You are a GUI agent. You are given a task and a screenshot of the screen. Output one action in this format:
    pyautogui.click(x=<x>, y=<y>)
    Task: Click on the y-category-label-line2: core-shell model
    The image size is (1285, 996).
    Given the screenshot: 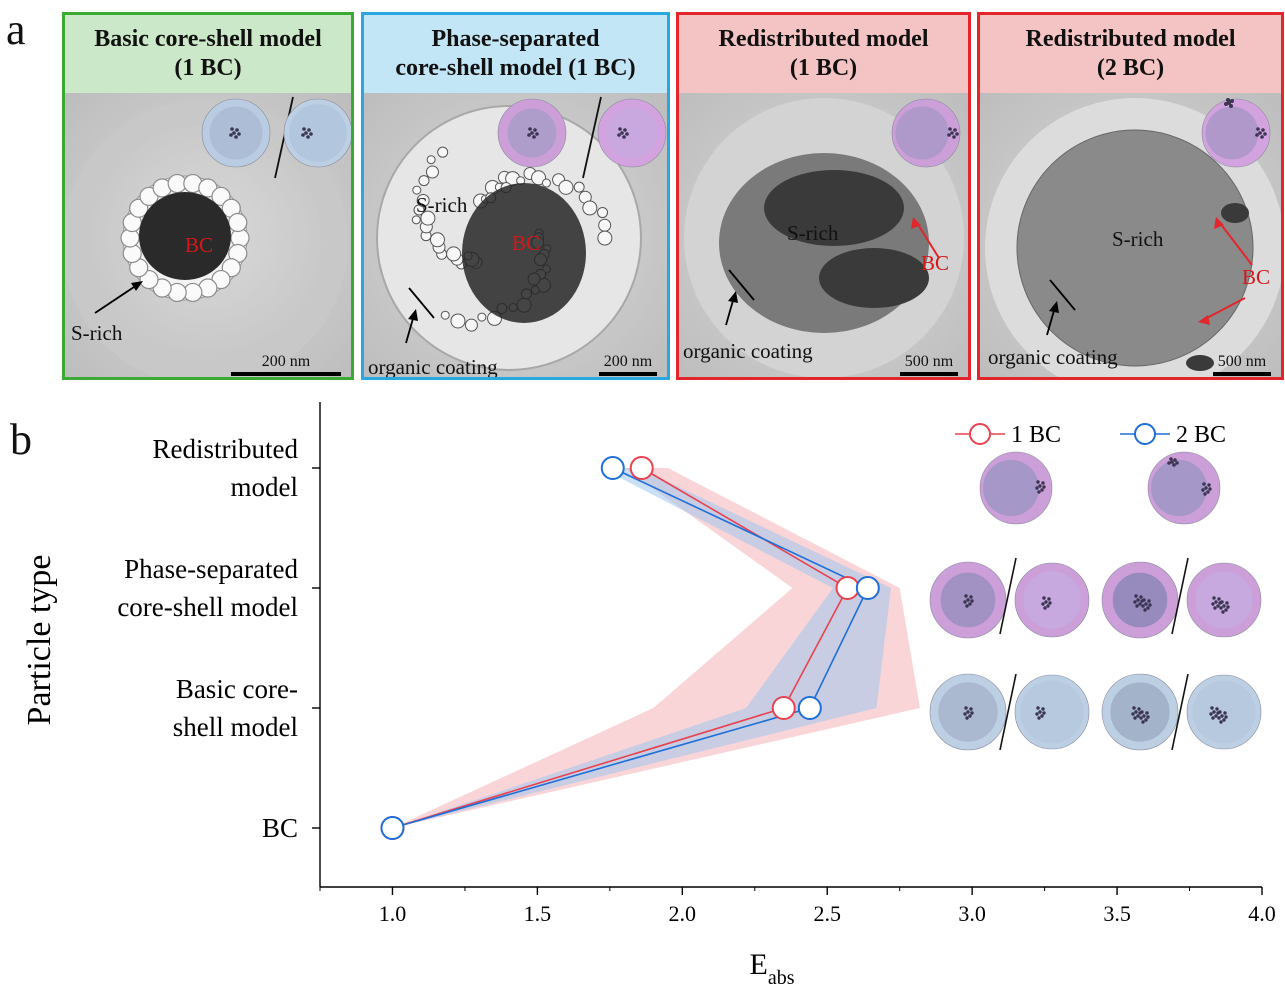 What is the action you would take?
    pyautogui.click(x=207, y=607)
    